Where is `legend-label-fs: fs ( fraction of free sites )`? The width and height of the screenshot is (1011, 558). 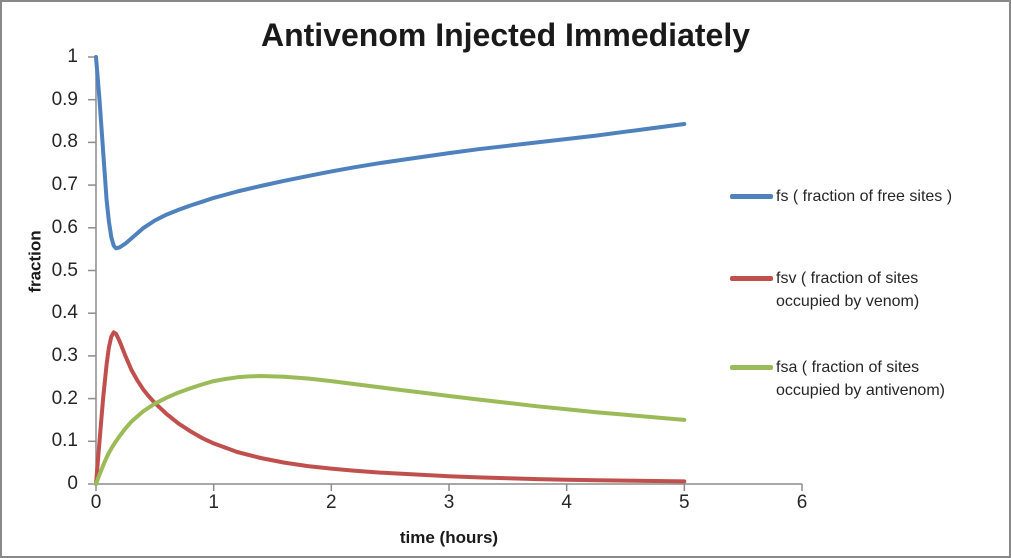
legend-label-fs: fs ( fraction of free sites ) is located at coordinates (864, 196).